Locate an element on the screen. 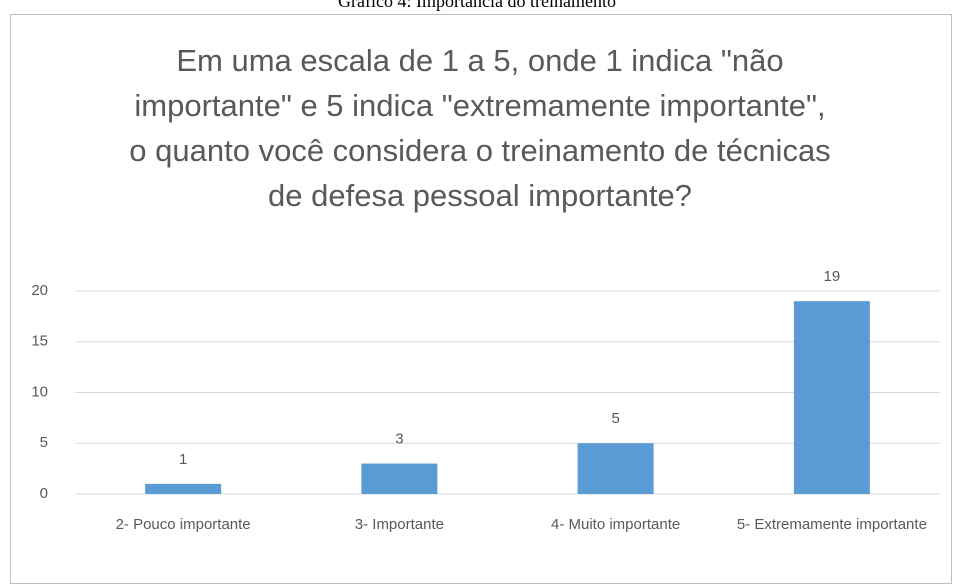  x-tick-label: 4- Muito importante is located at coordinates (615, 524).